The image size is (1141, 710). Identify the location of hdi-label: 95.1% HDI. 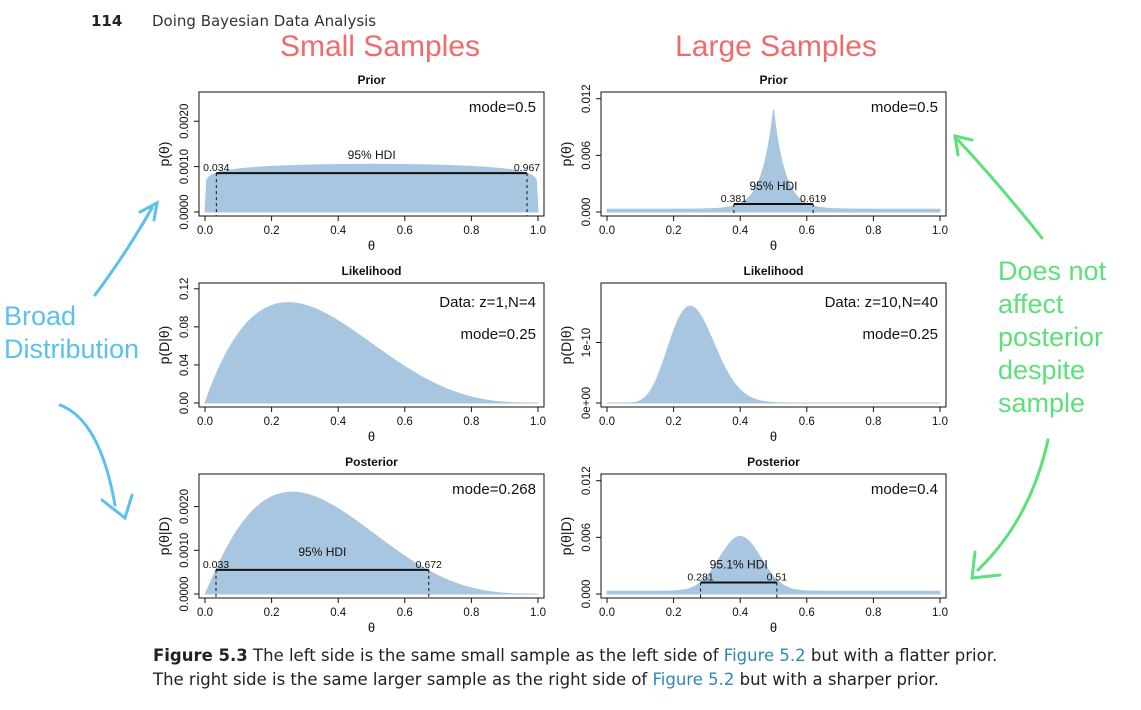
(739, 564).